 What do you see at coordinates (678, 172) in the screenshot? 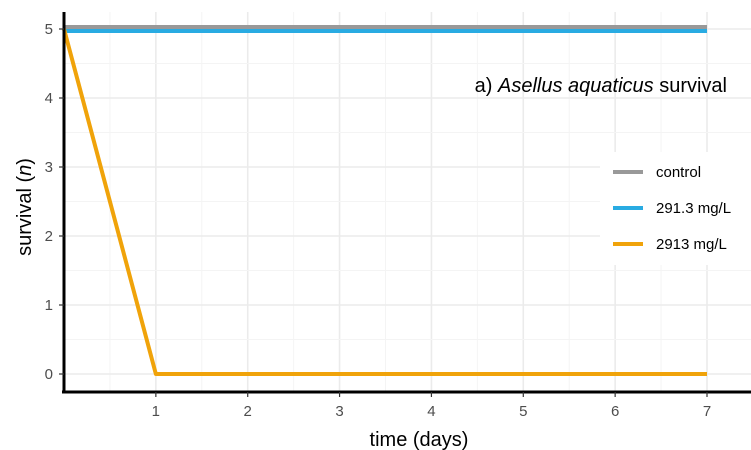
I see `legend-label: control` at bounding box center [678, 172].